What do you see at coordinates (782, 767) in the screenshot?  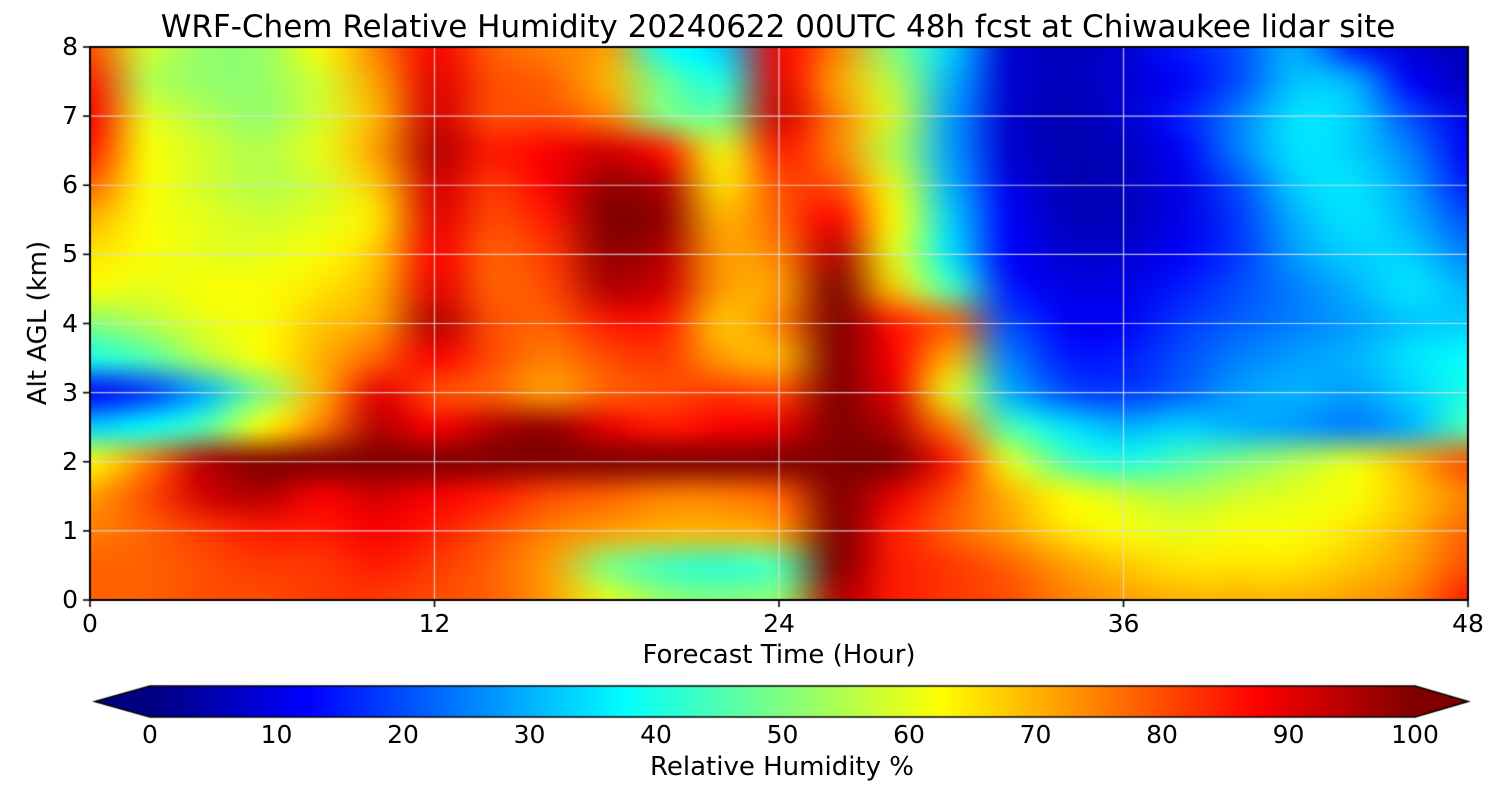 I see `colorbar-label: Relative Humidity %` at bounding box center [782, 767].